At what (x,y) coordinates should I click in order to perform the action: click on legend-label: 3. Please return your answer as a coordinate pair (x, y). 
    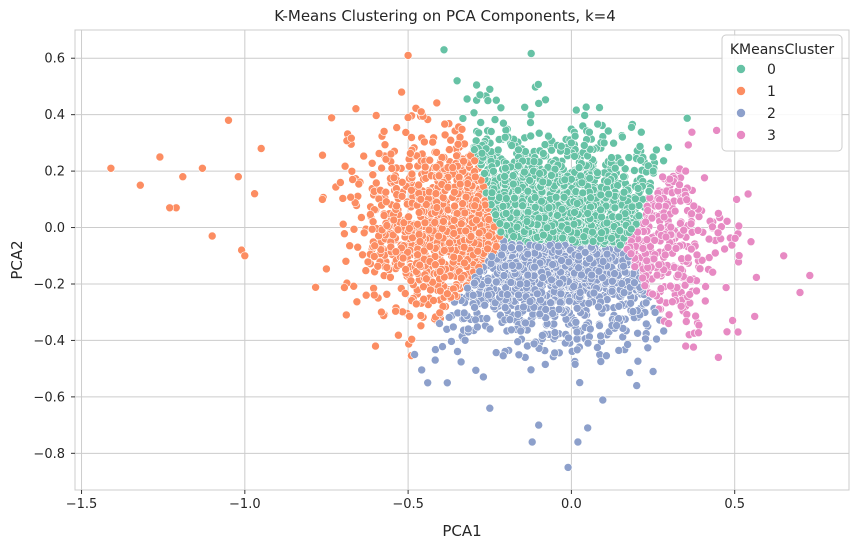
    Looking at the image, I should click on (771, 136).